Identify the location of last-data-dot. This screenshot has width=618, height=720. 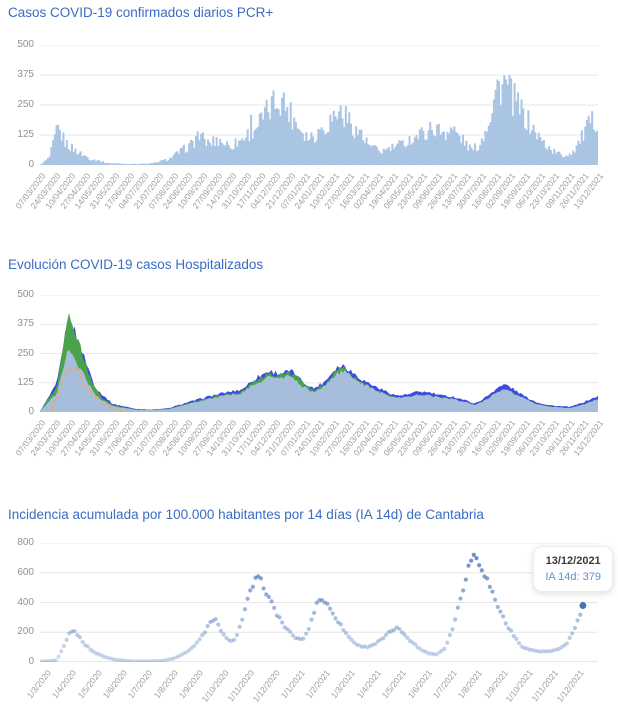
(583, 606).